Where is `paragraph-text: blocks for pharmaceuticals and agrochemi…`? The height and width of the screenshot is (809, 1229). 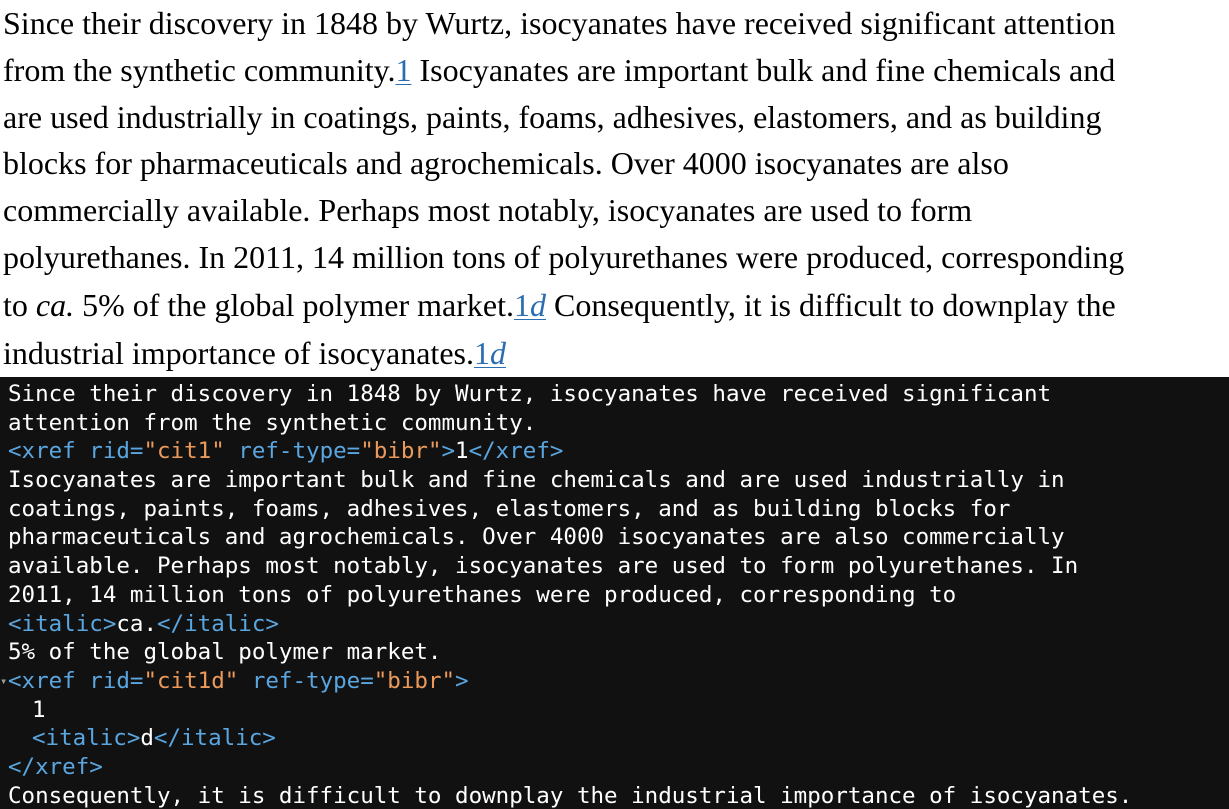
paragraph-text: blocks for pharmaceuticals and agrochemi… is located at coordinates (506, 163).